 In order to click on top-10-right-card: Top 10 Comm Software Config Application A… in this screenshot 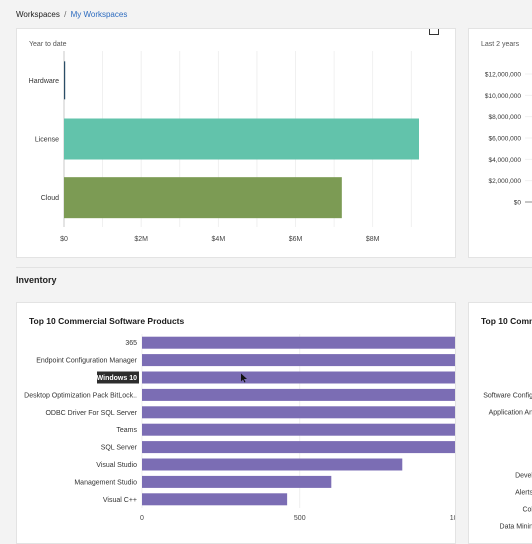, I will do `click(500, 423)`.